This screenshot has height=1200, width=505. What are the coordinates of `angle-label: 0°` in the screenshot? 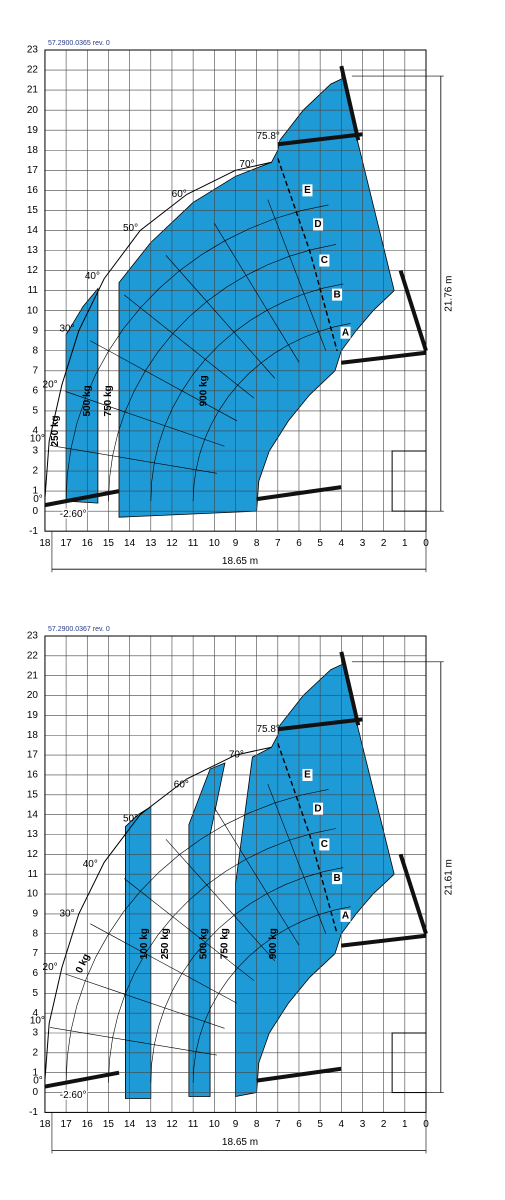 It's located at (38, 499).